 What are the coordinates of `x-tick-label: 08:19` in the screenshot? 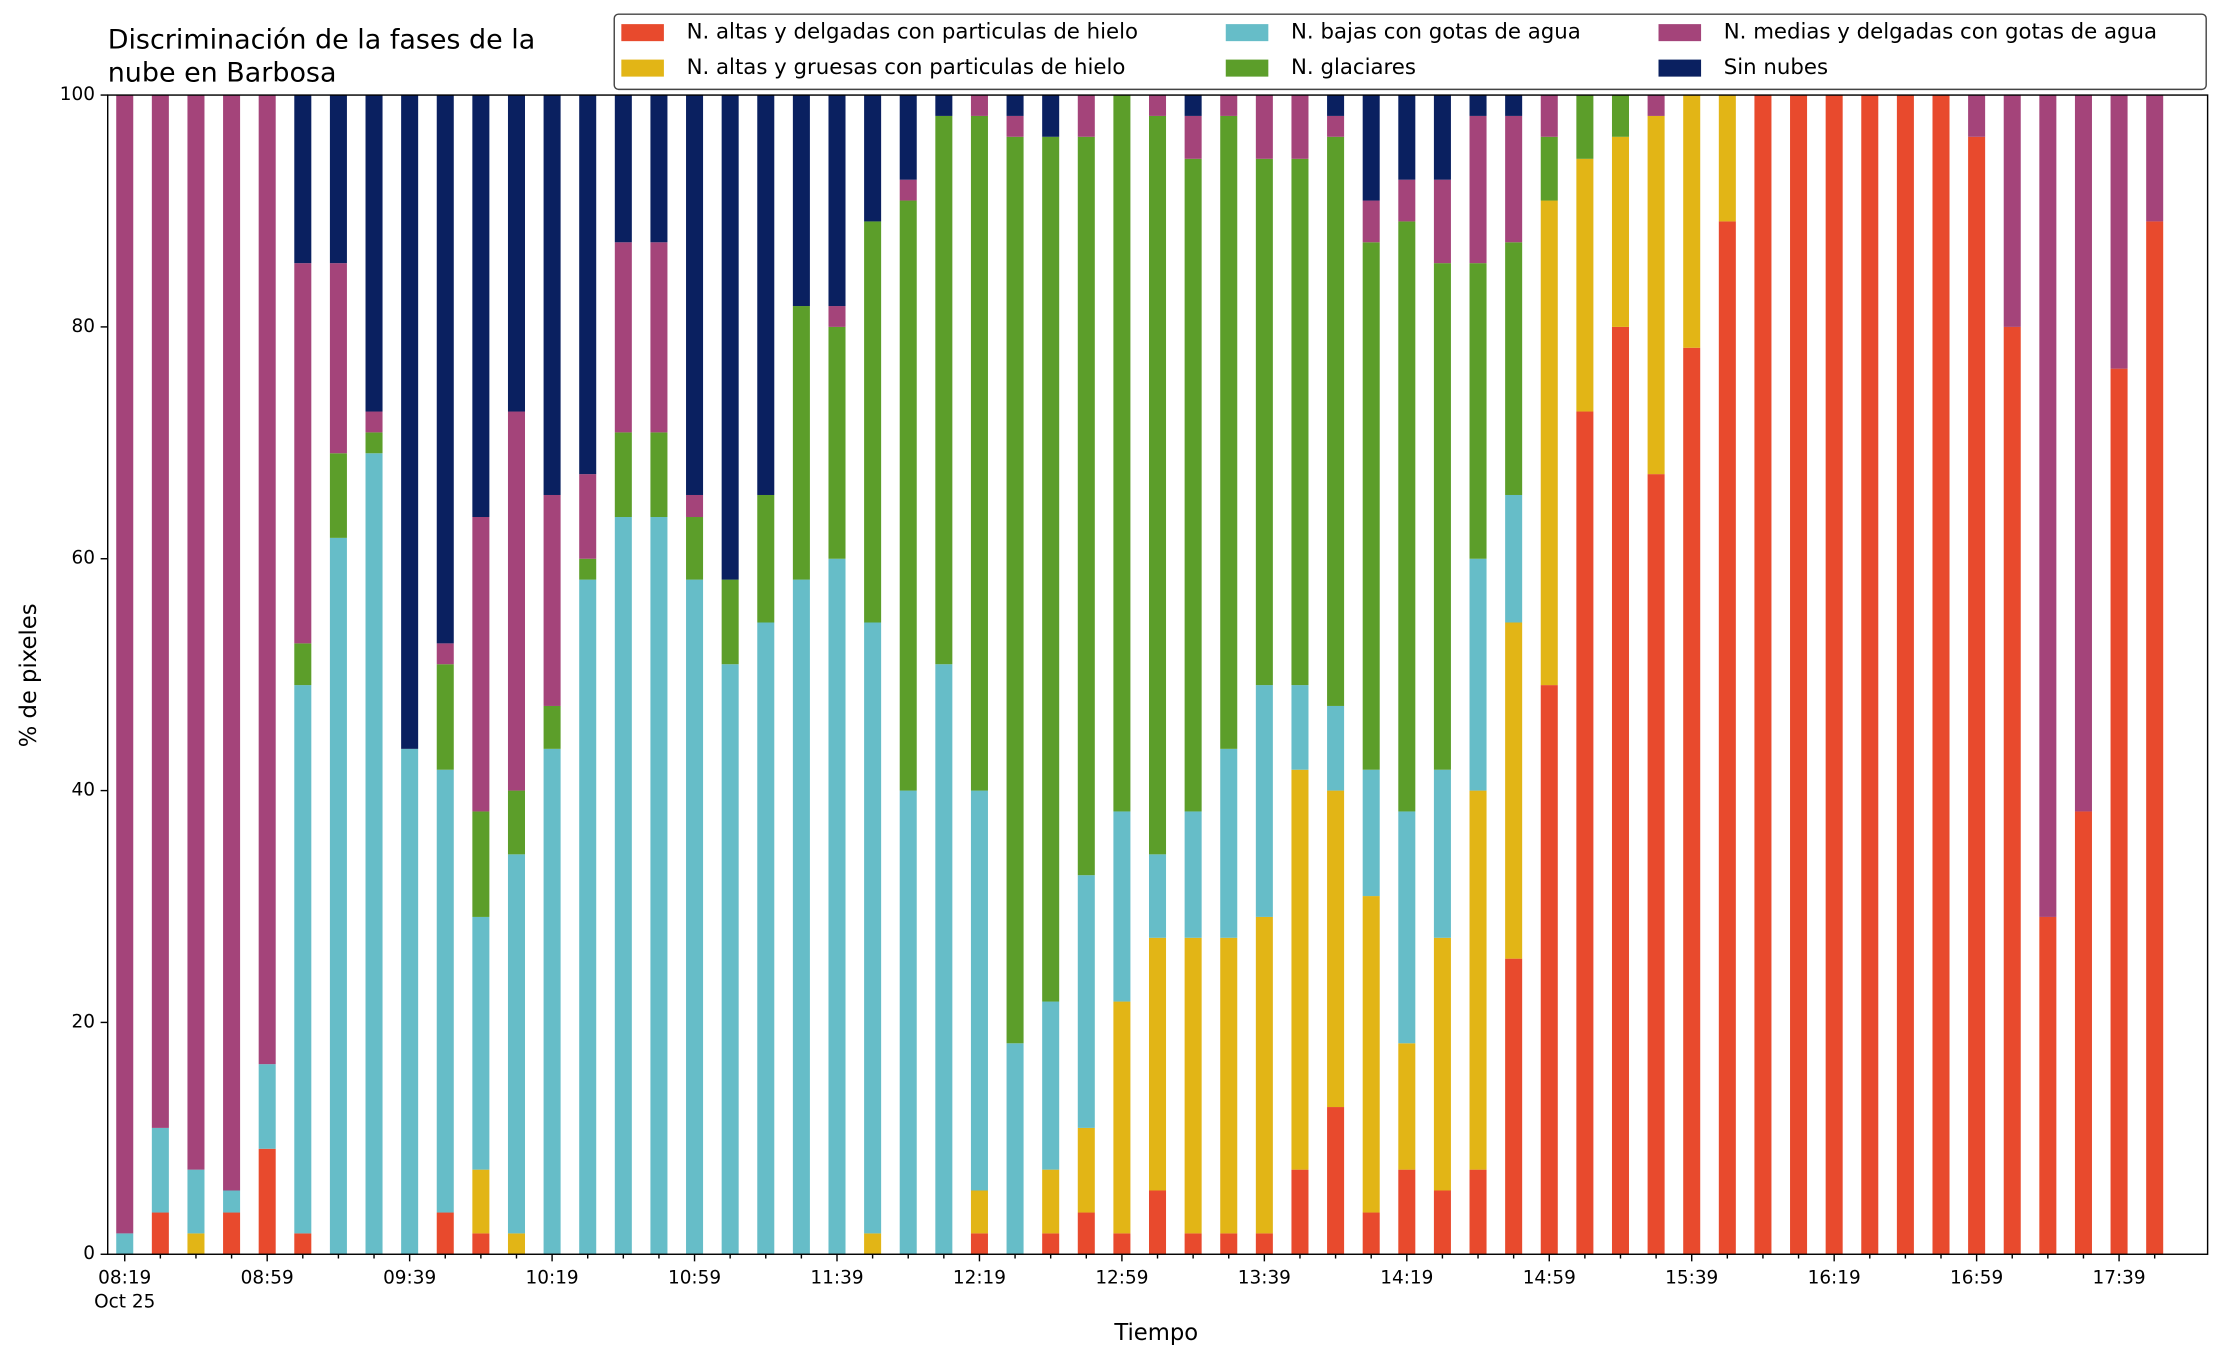 It's located at (124, 1277).